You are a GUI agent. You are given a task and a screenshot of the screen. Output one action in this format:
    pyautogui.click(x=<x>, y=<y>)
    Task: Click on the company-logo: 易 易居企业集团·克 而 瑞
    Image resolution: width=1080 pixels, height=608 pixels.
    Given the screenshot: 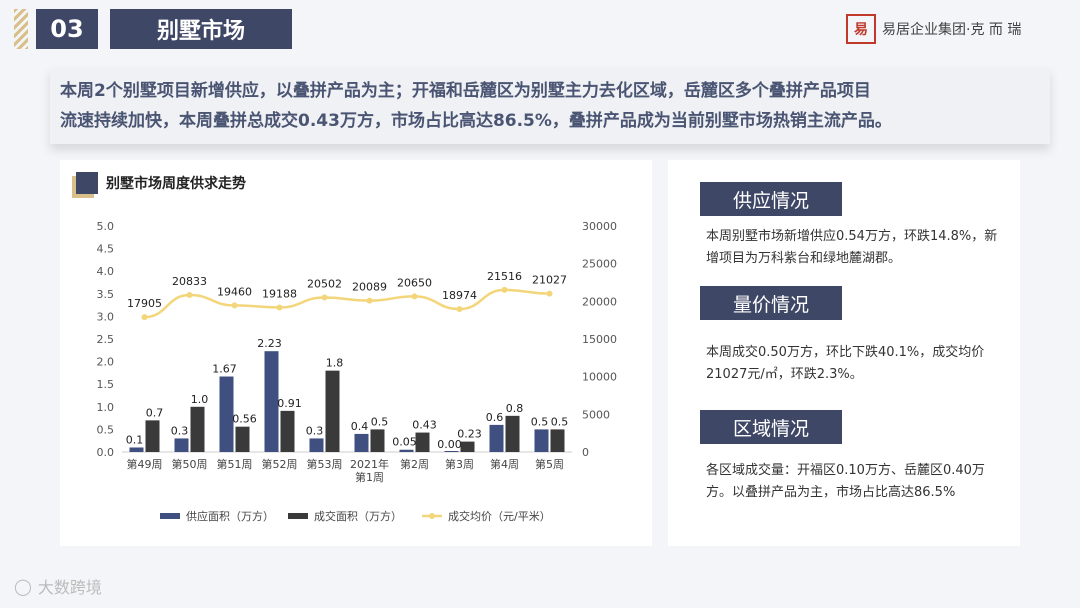 What is the action you would take?
    pyautogui.click(x=933, y=29)
    